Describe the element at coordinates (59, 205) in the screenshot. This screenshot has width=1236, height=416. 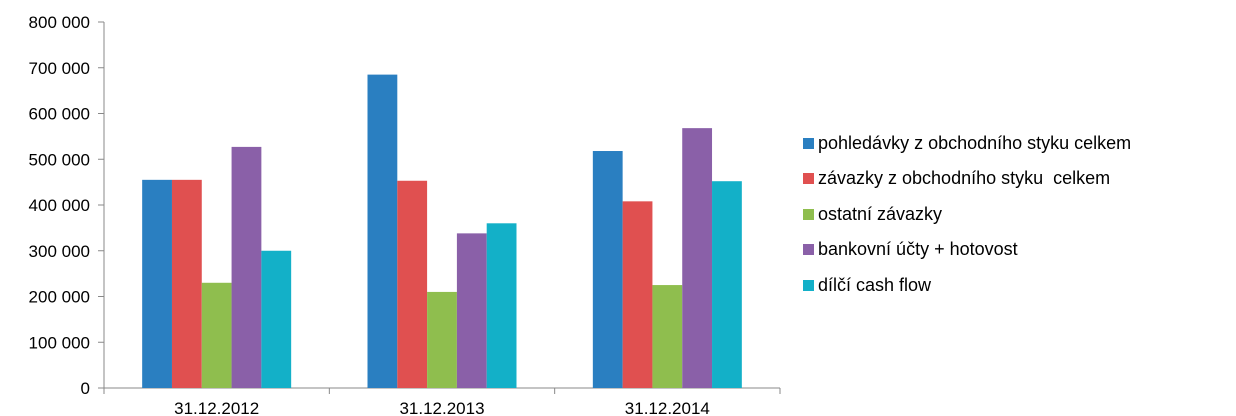
I see `y-tick-label: 400 000` at that location.